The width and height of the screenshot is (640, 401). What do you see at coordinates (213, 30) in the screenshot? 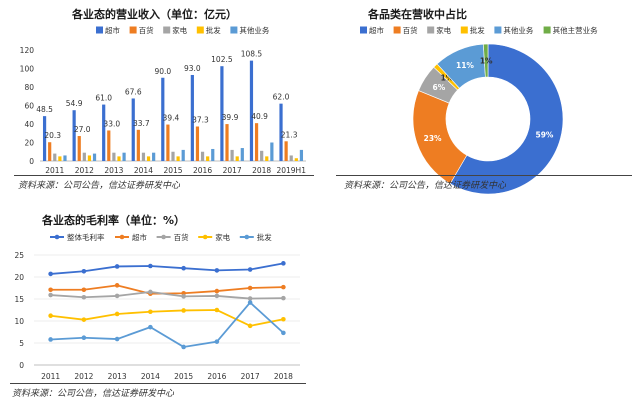
I see `revenue-legend-label-3: 批发` at bounding box center [213, 30].